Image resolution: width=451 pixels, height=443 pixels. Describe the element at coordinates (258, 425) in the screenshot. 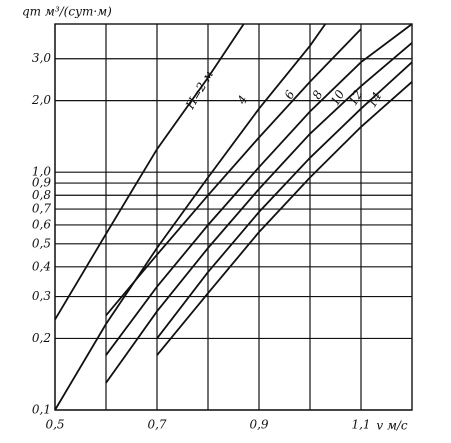

I see `x-tick-label: 0,9` at that location.